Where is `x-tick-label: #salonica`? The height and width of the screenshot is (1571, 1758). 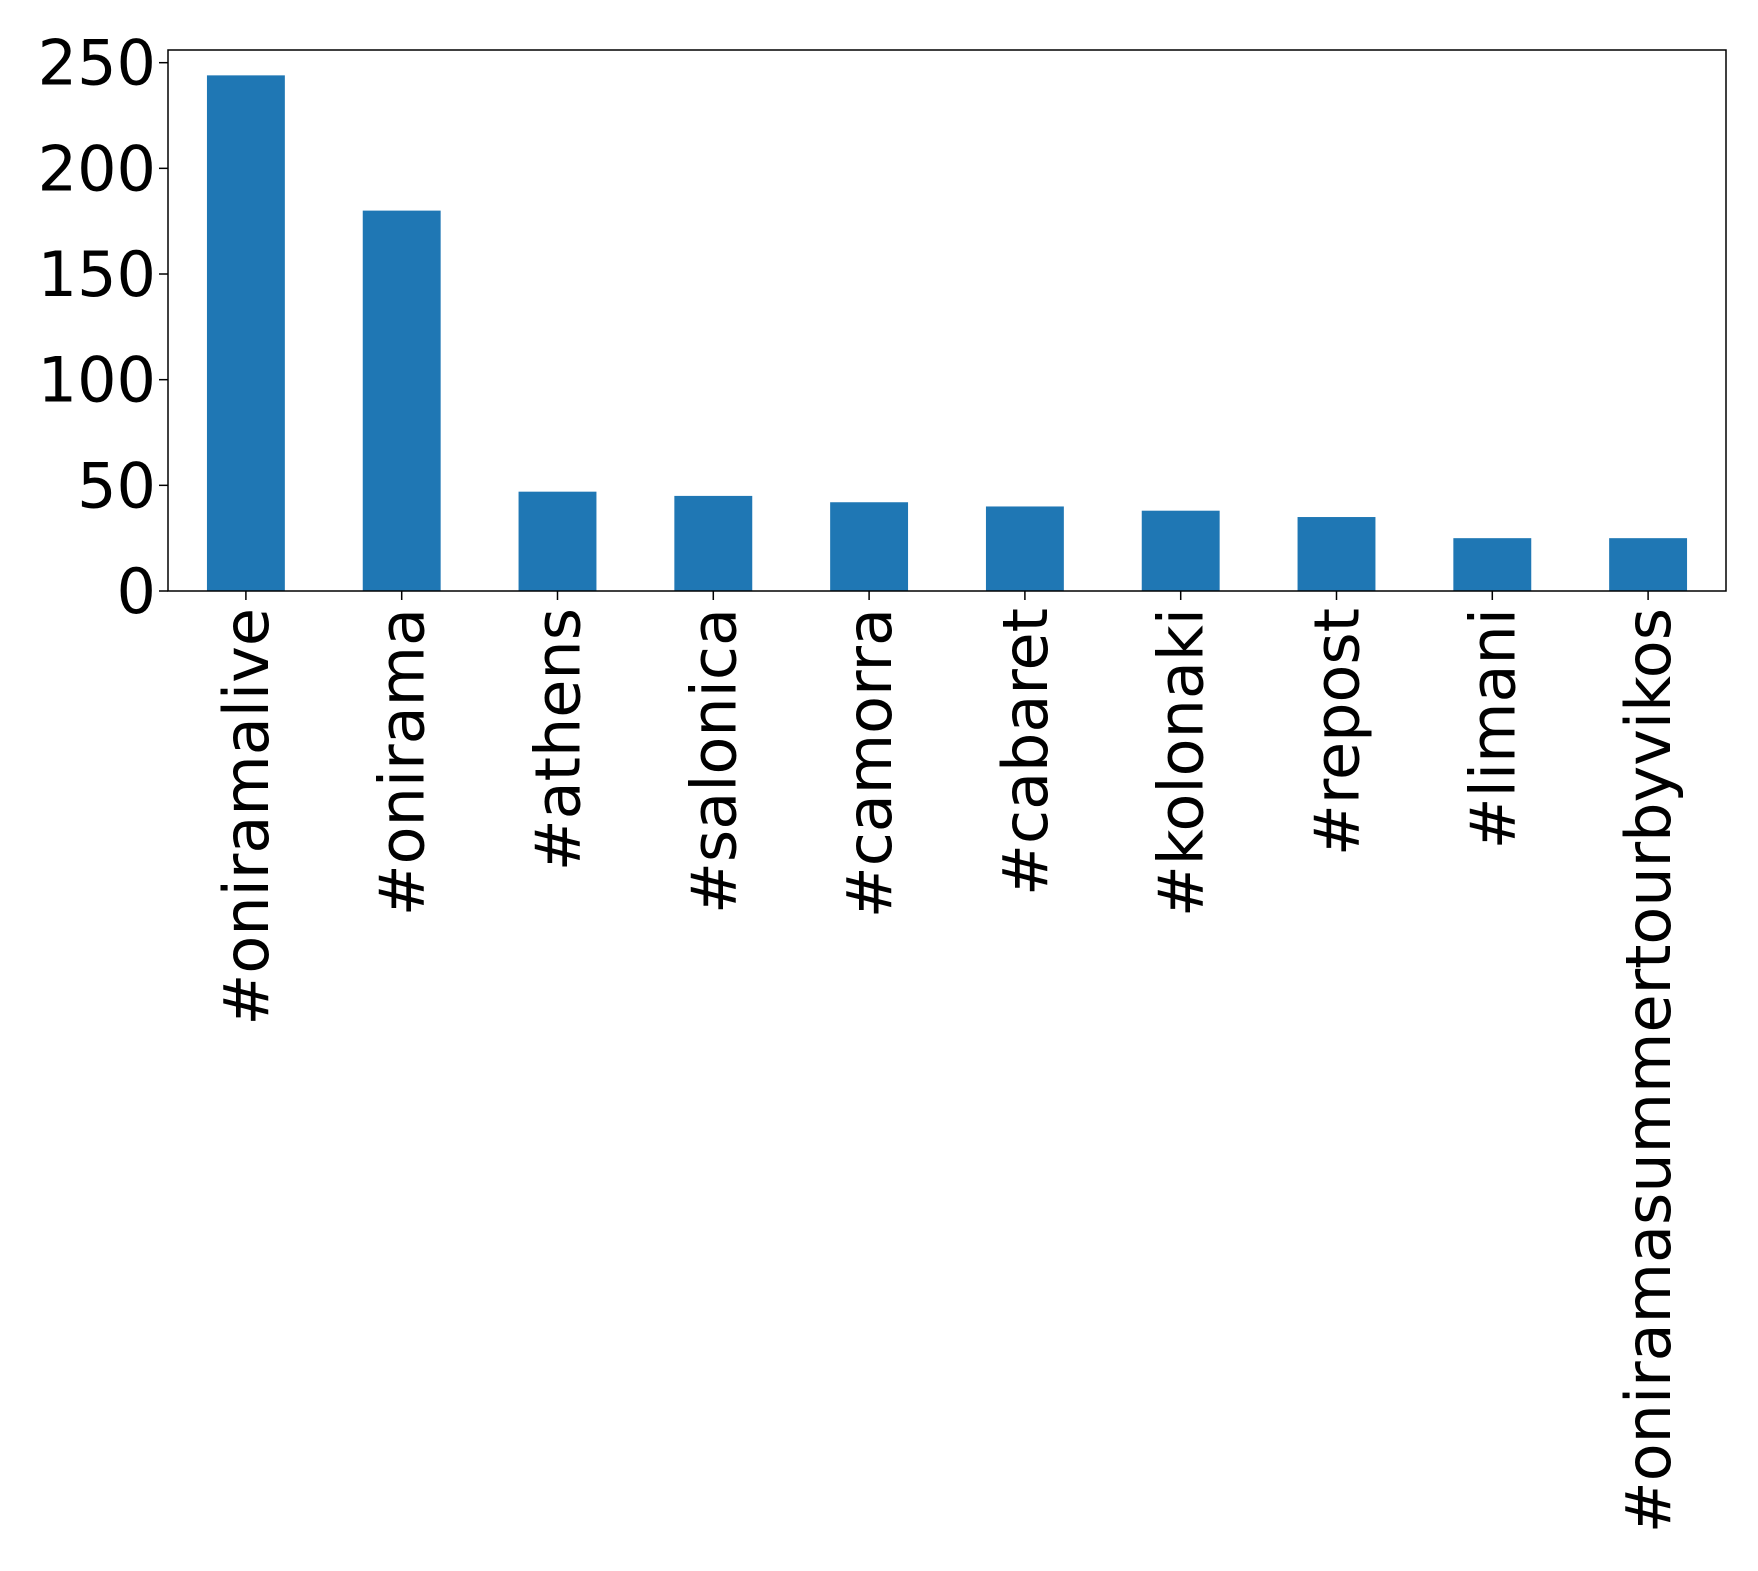 x-tick-label: #salonica is located at coordinates (713, 761).